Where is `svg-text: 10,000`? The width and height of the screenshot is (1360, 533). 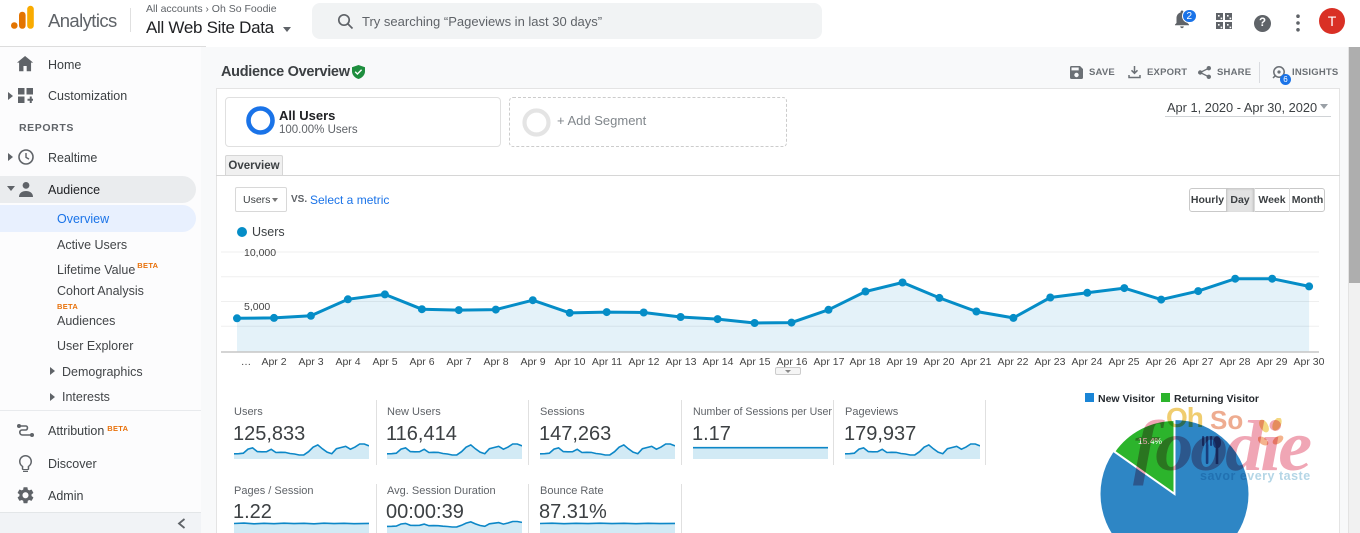 svg-text: 10,000 is located at coordinates (260, 253).